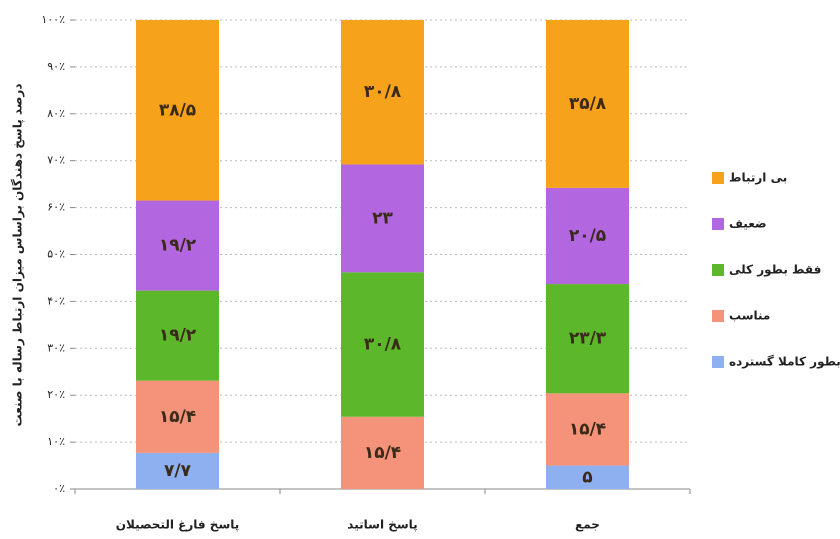 Image resolution: width=840 pixels, height=539 pixels. What do you see at coordinates (56, 160) in the screenshot?
I see `y-tick-label: ۷۰٪` at bounding box center [56, 160].